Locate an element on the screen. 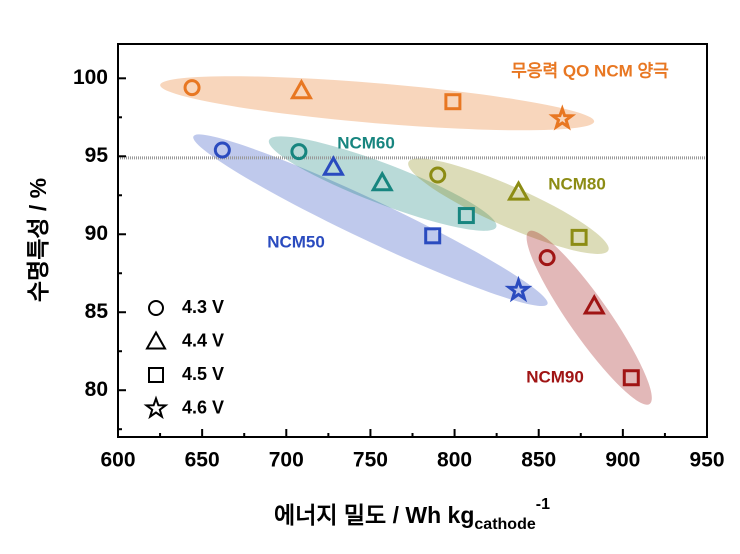 The image size is (740, 554). x-tick-label: 650 is located at coordinates (202, 460).